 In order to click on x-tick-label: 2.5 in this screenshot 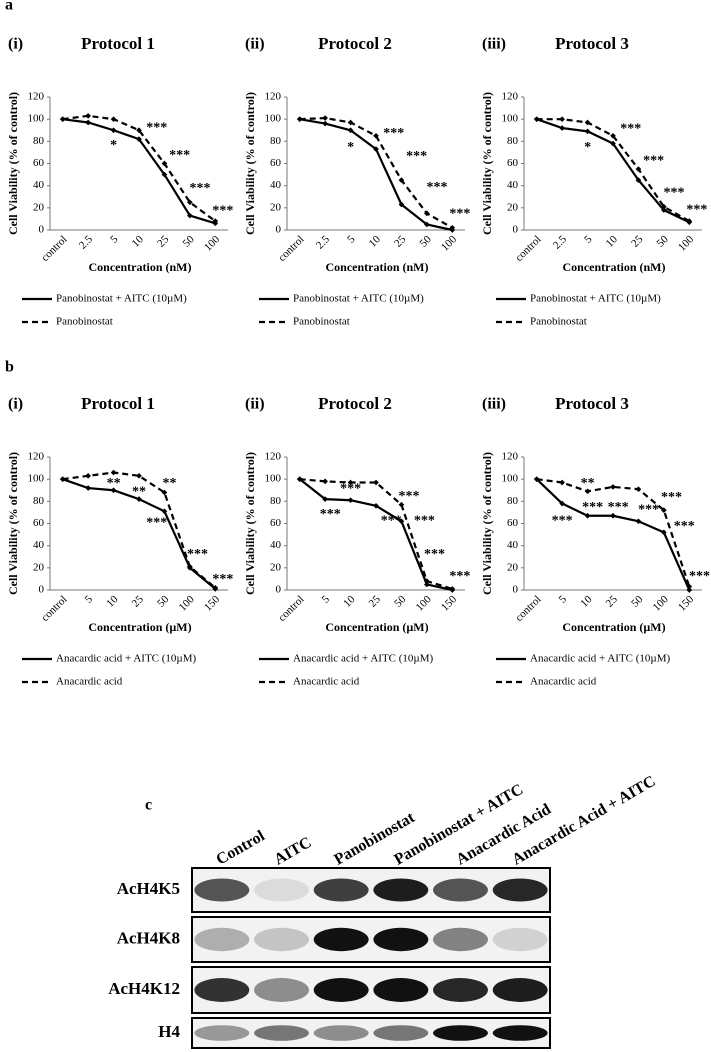, I will do `click(323, 242)`.